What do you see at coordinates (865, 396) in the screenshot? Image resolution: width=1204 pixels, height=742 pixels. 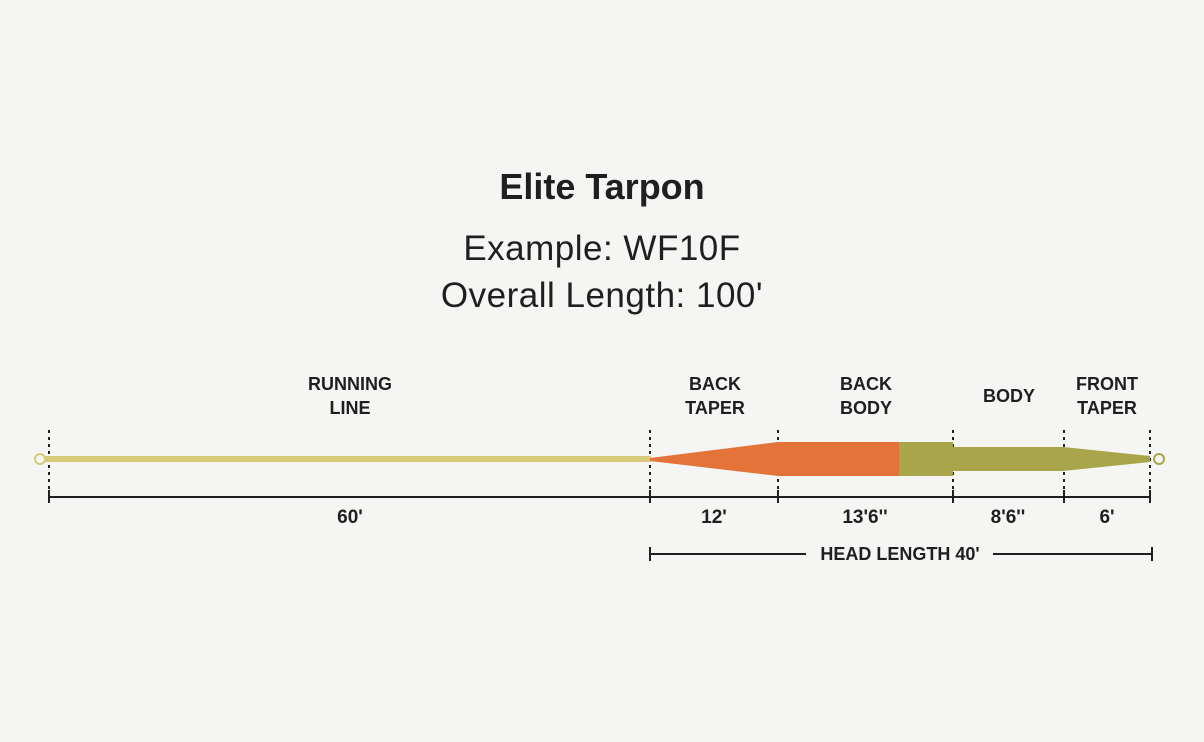 I see `back-body-label: BACK BODY` at bounding box center [865, 396].